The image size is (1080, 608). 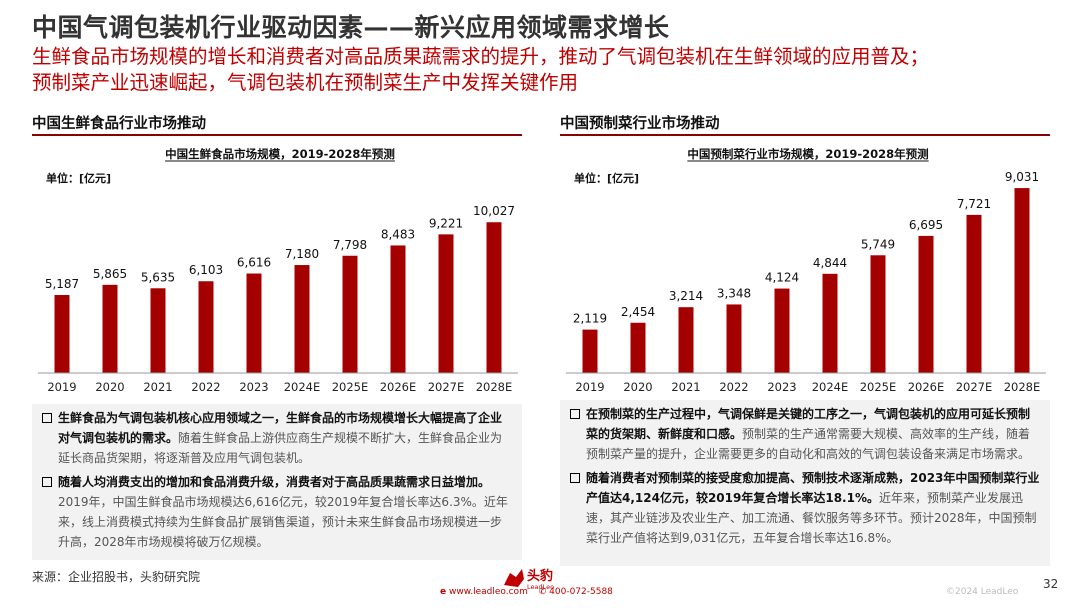 I want to click on section-title-prepared-food: 中国预制菜行业市场推动, so click(x=805, y=124).